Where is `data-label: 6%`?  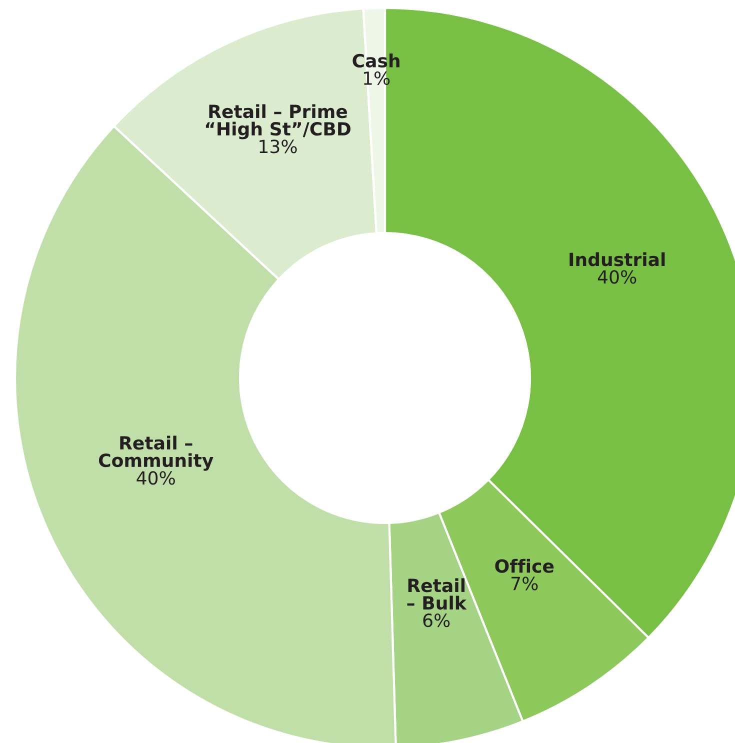
data-label: 6% is located at coordinates (436, 621).